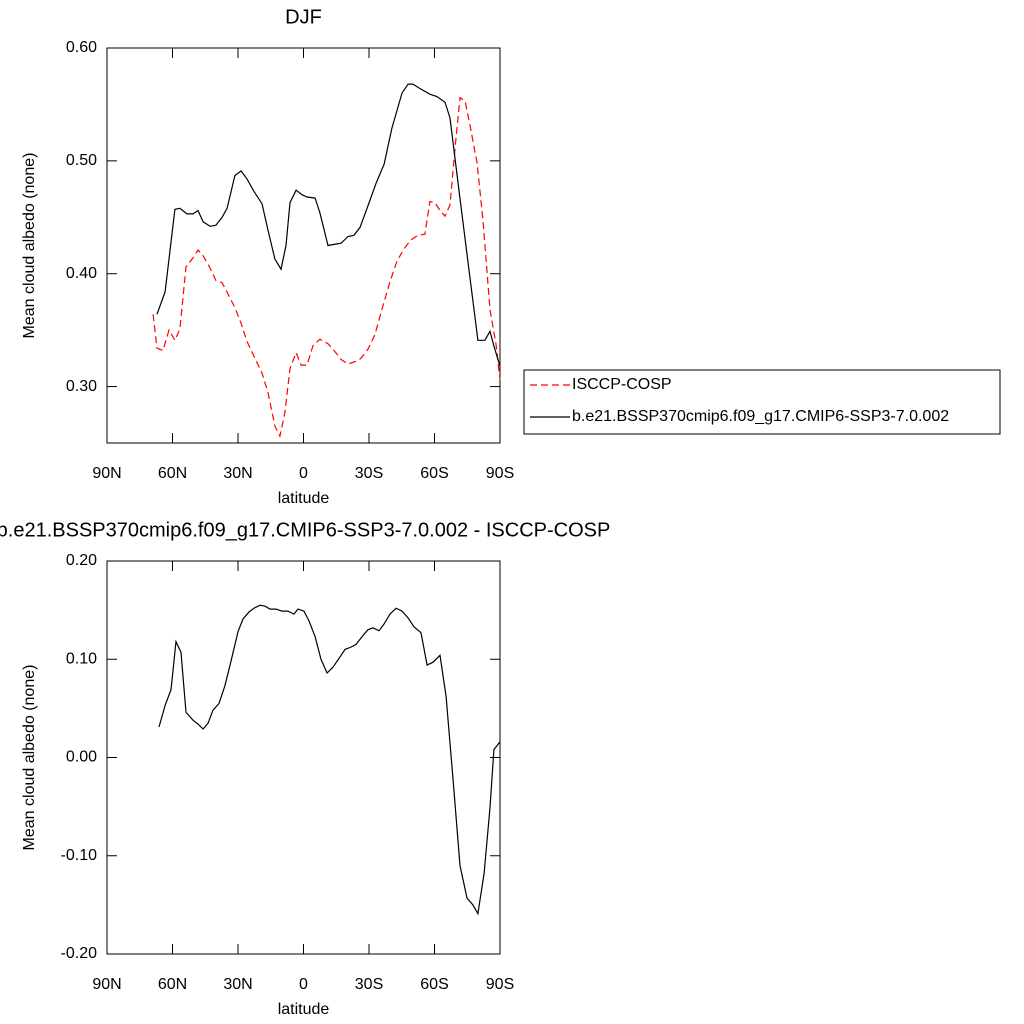 This screenshot has width=1024, height=1024. What do you see at coordinates (81, 757) in the screenshot?
I see `y-tick-label: 0.00` at bounding box center [81, 757].